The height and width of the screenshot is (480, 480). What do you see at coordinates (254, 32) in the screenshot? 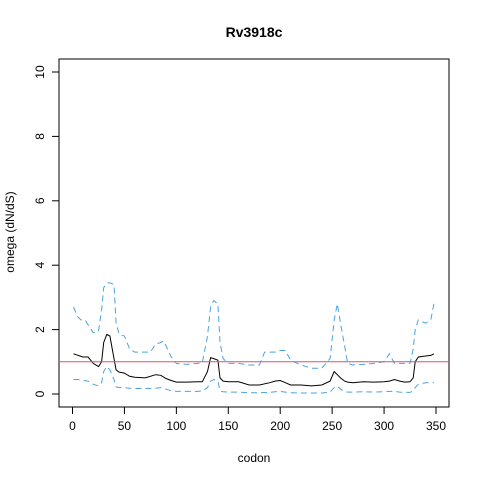
I see `chart-title: Rv3918c` at bounding box center [254, 32].